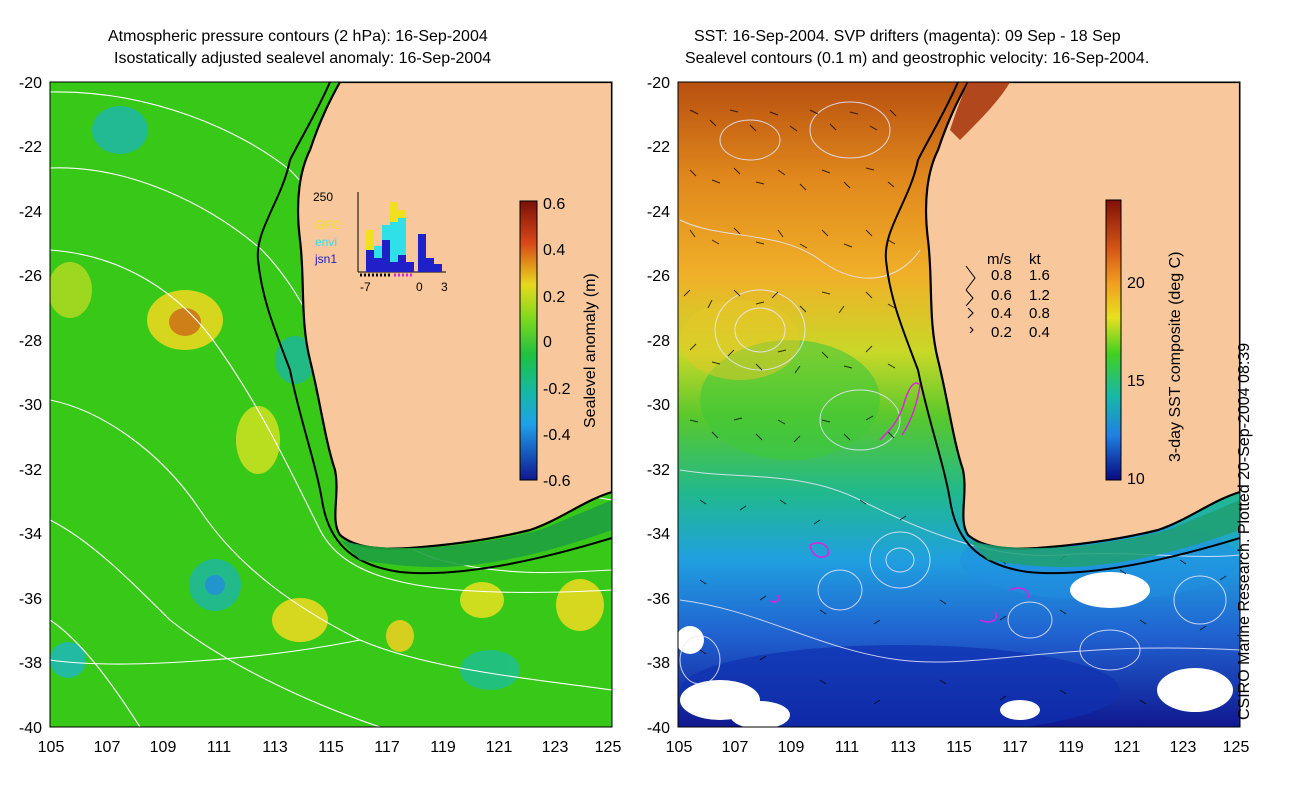 The height and width of the screenshot is (798, 1301). What do you see at coordinates (328, 225) in the screenshot?
I see `inset-legend-gfo: GFO` at bounding box center [328, 225].